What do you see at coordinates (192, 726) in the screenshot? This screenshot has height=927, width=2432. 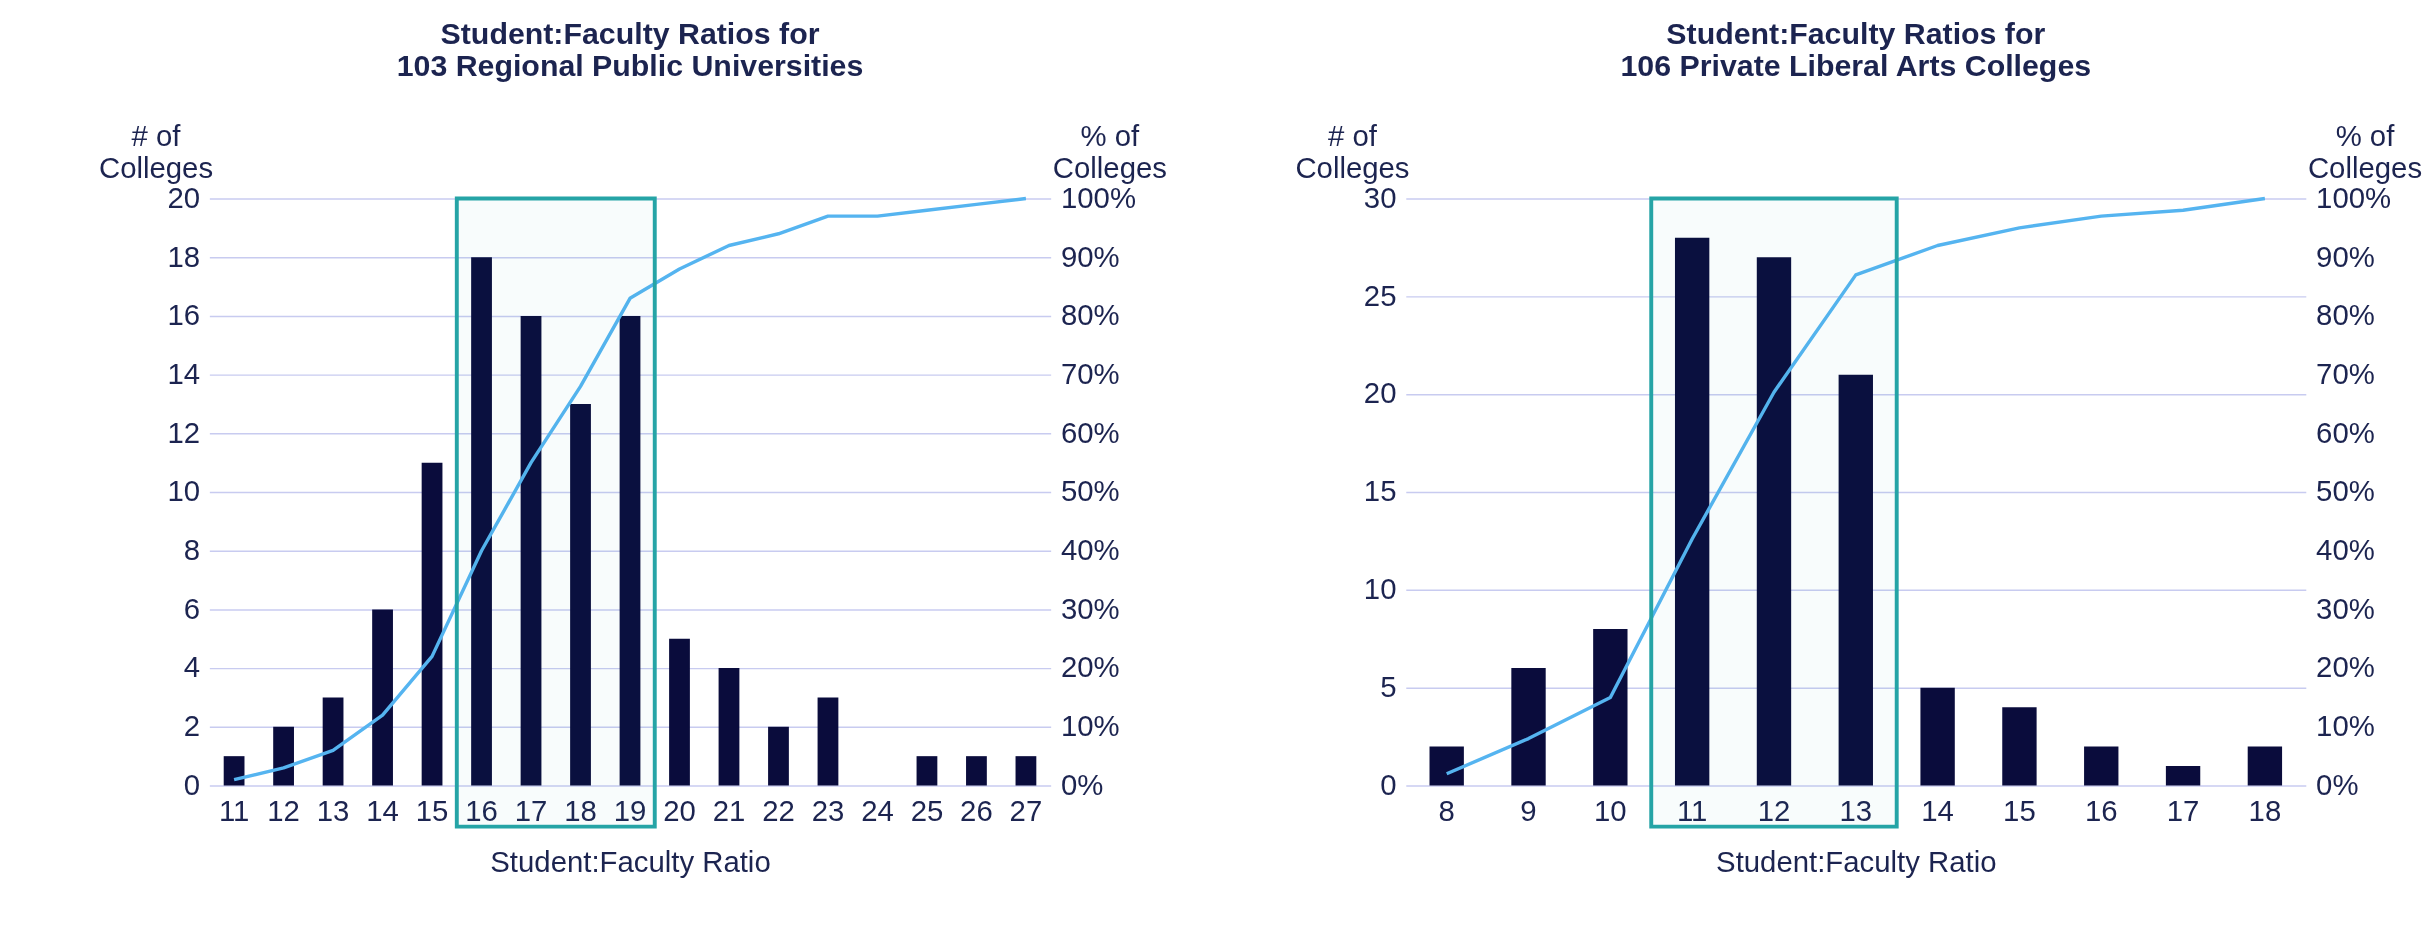 I see `y-tick-label: 2` at bounding box center [192, 726].